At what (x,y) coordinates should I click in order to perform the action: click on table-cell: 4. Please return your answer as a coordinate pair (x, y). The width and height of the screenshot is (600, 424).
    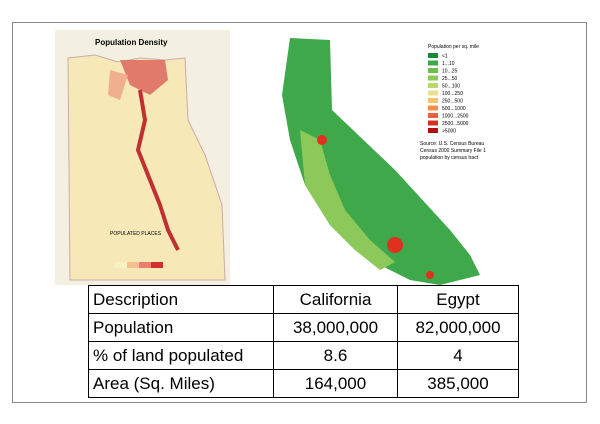
    Looking at the image, I should click on (458, 355).